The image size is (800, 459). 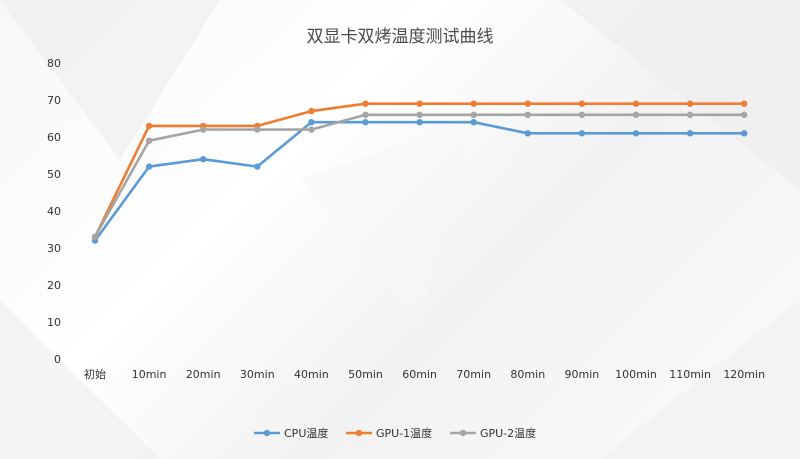 I want to click on x-tick-label: 40min, so click(x=311, y=374).